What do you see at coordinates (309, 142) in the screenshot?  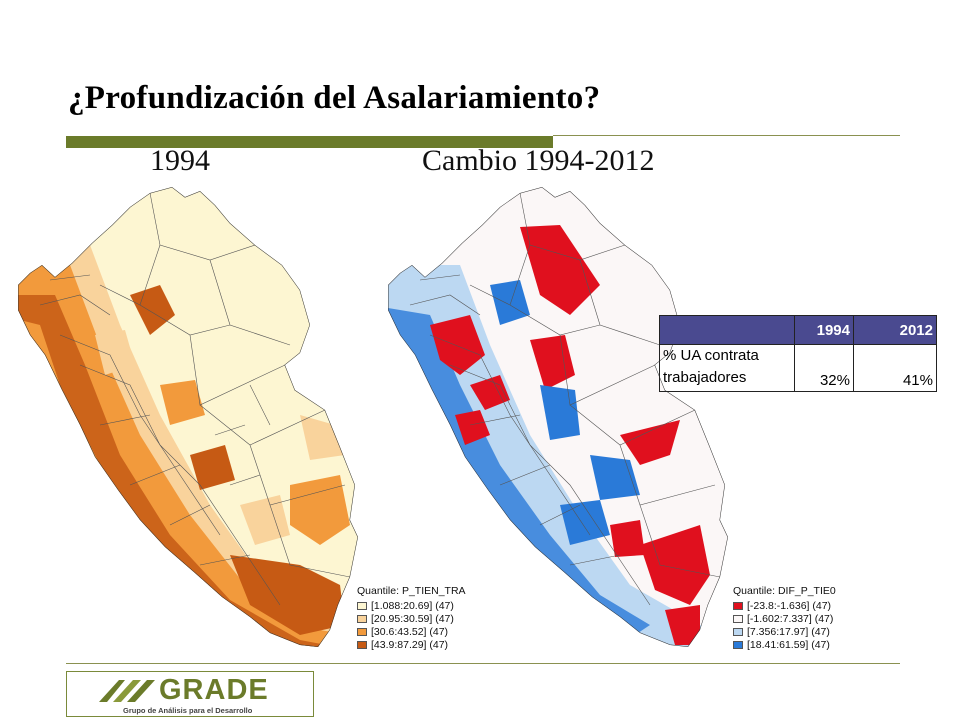 I see `title-underline-bar` at bounding box center [309, 142].